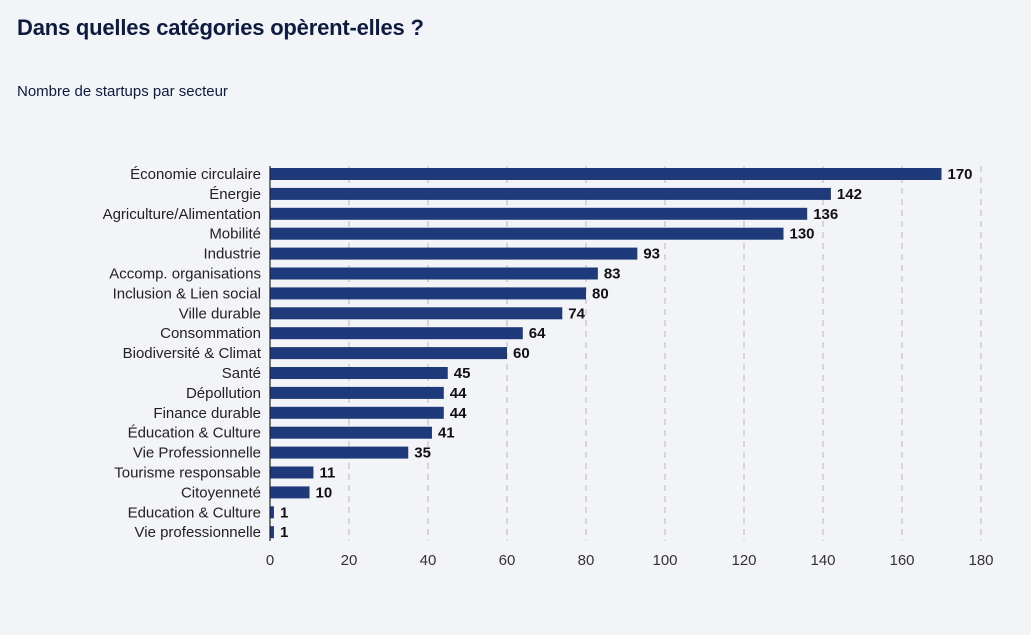  What do you see at coordinates (270, 560) in the screenshot?
I see `x-tick-label: 0` at bounding box center [270, 560].